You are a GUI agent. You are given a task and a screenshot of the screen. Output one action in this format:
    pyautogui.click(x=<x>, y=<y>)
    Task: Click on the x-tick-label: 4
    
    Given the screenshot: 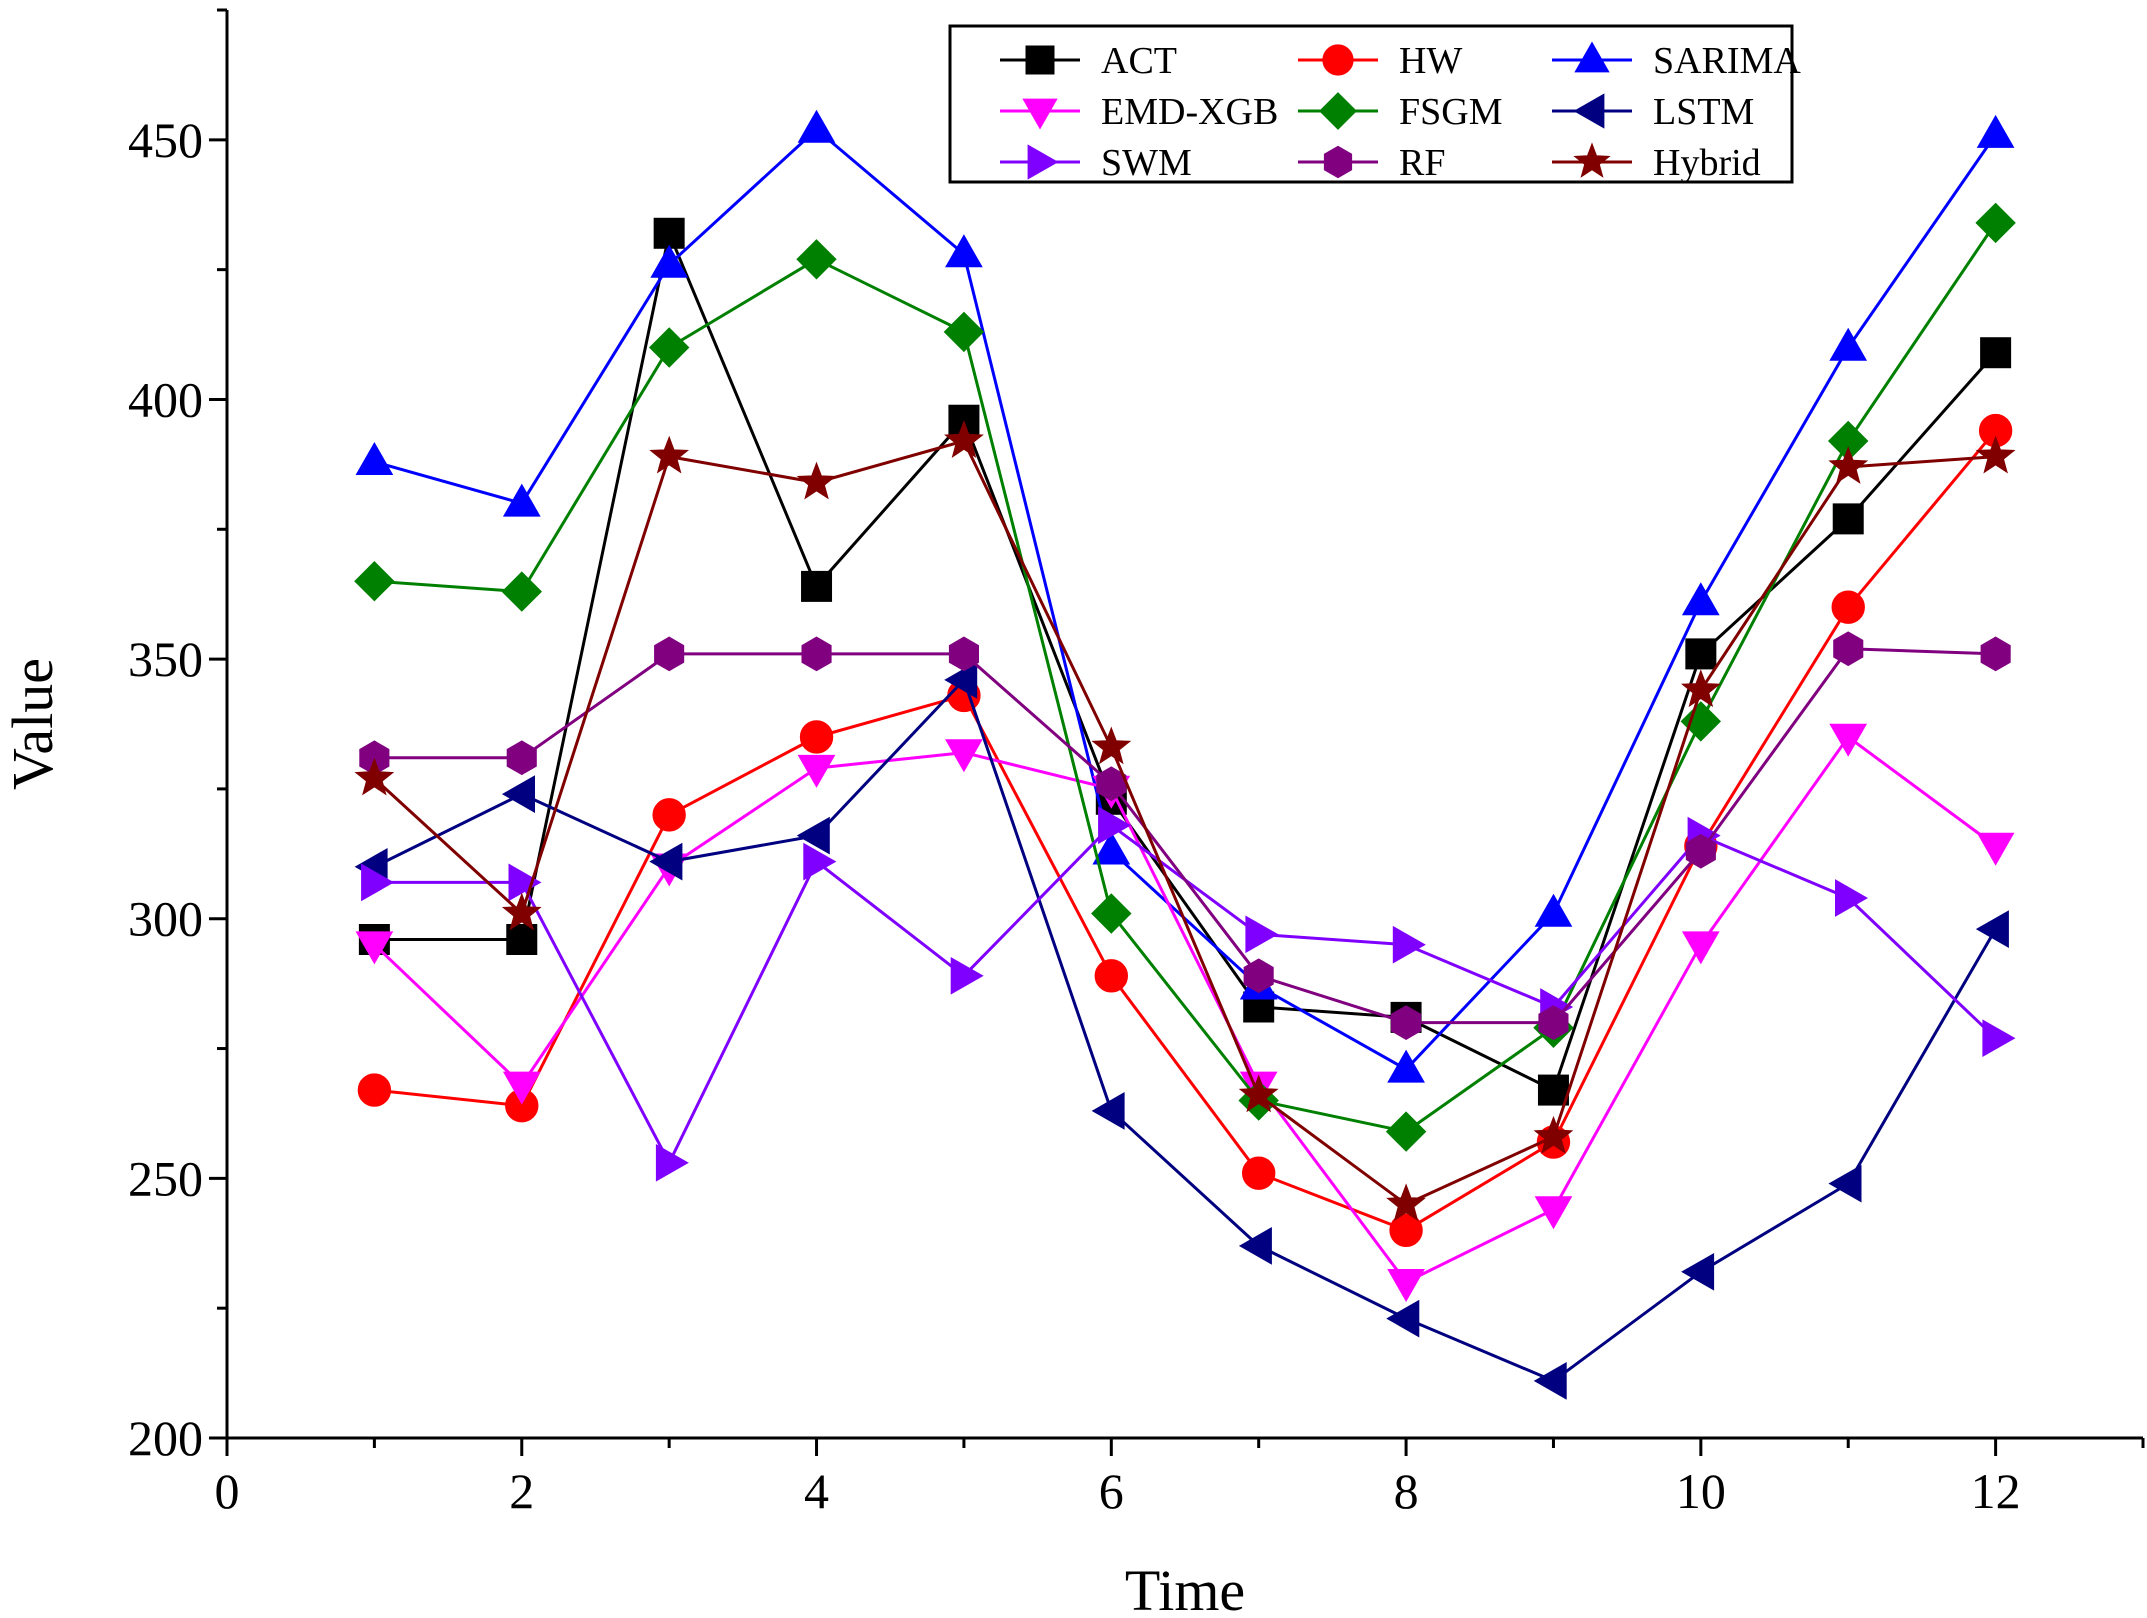 What is the action you would take?
    pyautogui.click(x=816, y=1491)
    